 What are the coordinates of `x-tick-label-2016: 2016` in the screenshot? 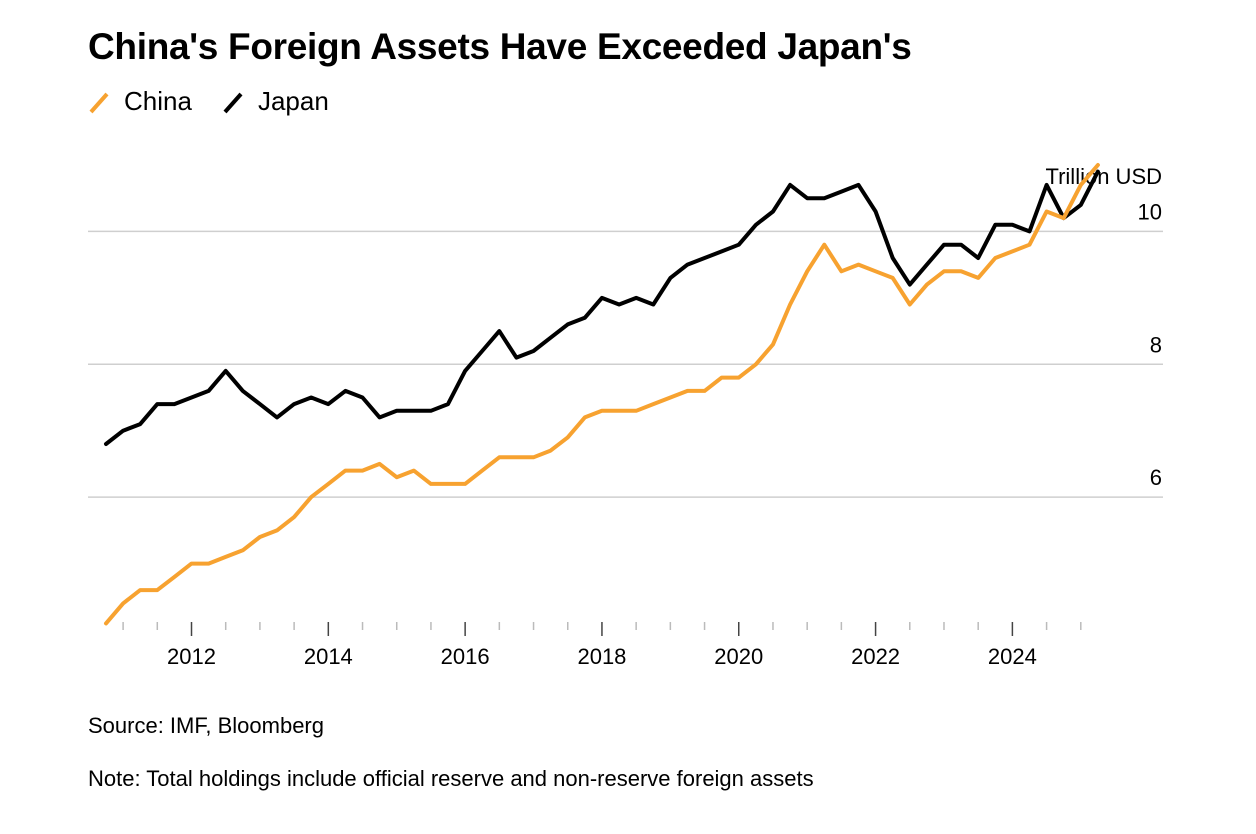 It's located at (465, 656).